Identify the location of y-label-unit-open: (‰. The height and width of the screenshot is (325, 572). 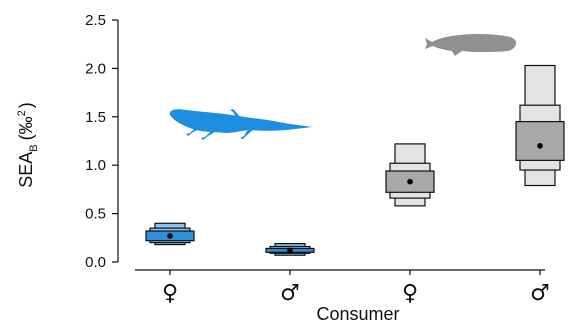
(26, 128).